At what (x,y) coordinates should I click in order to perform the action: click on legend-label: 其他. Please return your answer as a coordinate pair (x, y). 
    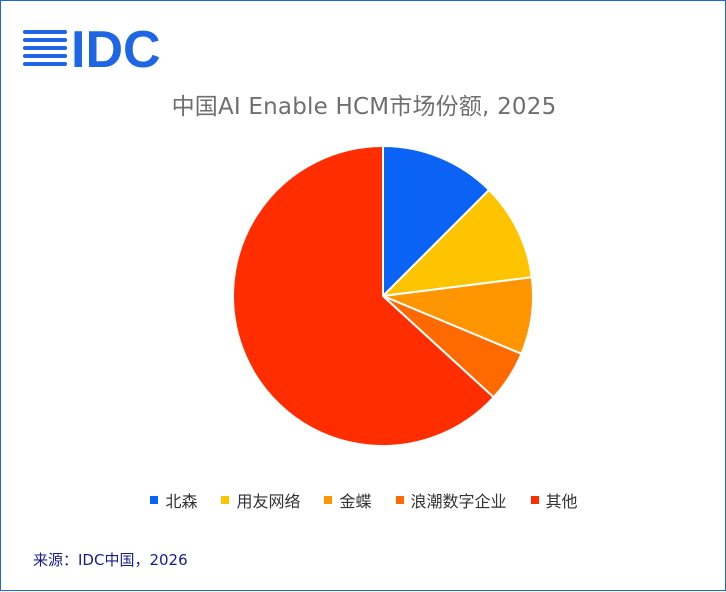
    Looking at the image, I should click on (561, 501).